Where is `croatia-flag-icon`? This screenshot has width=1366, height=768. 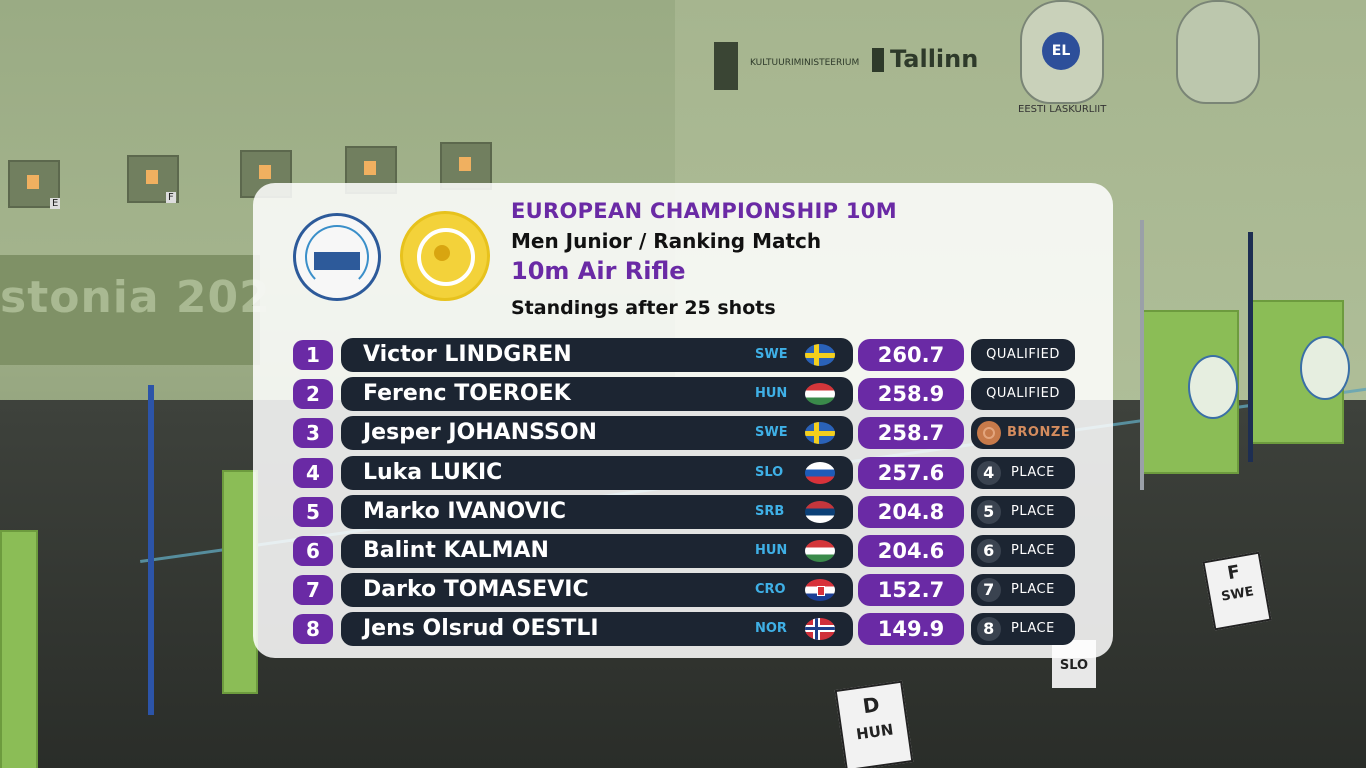 croatia-flag-icon is located at coordinates (820, 590).